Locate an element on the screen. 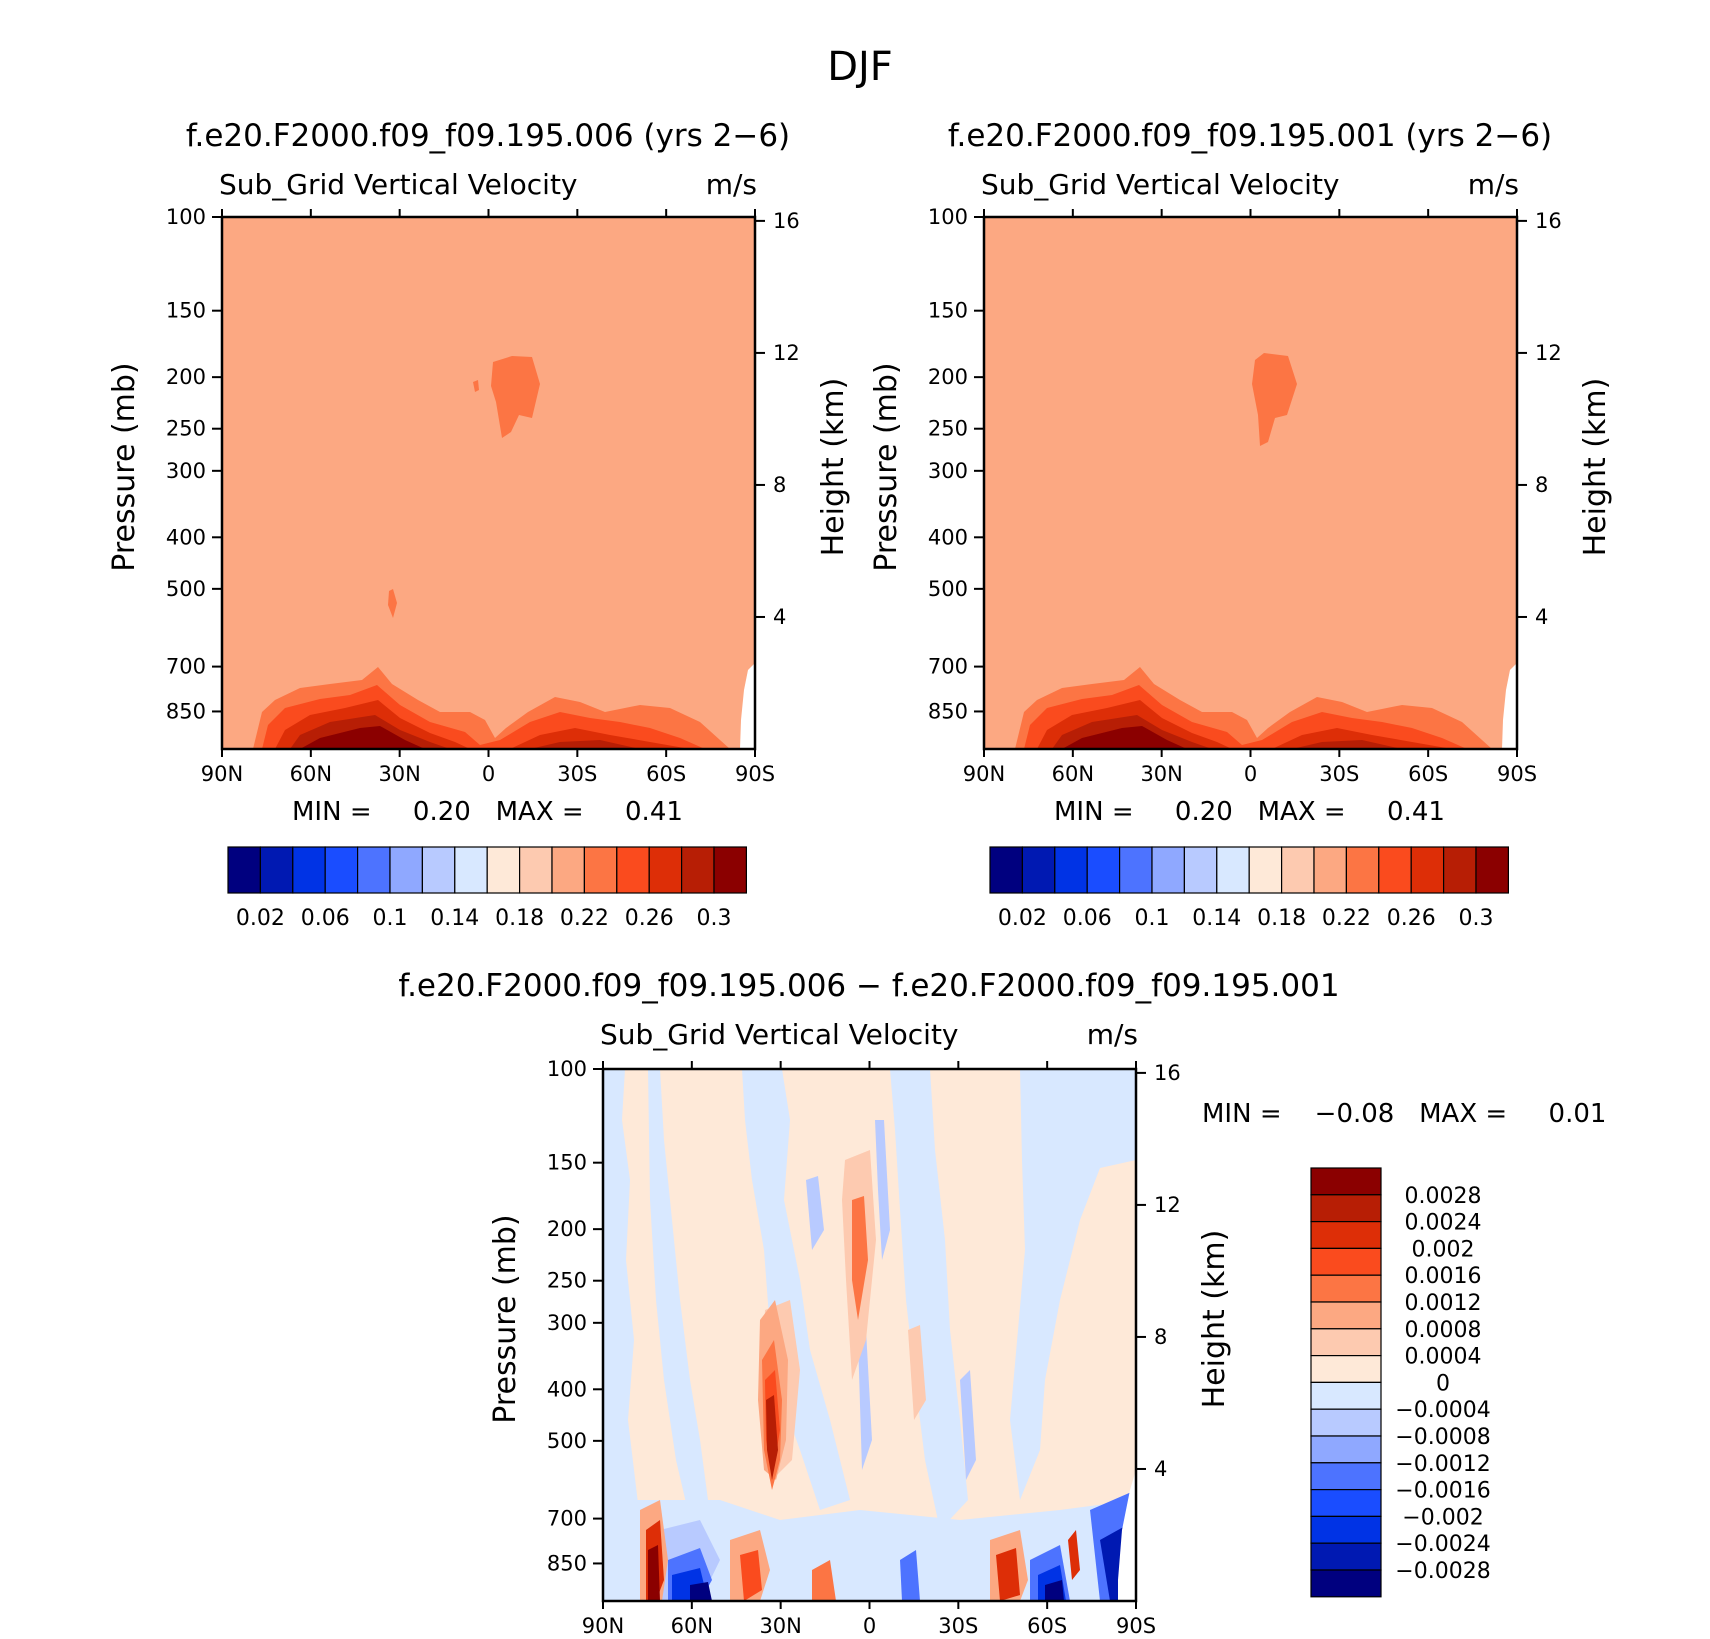 This screenshot has width=1710, height=1639. right-x-tick-label: 60N is located at coordinates (1073, 774).